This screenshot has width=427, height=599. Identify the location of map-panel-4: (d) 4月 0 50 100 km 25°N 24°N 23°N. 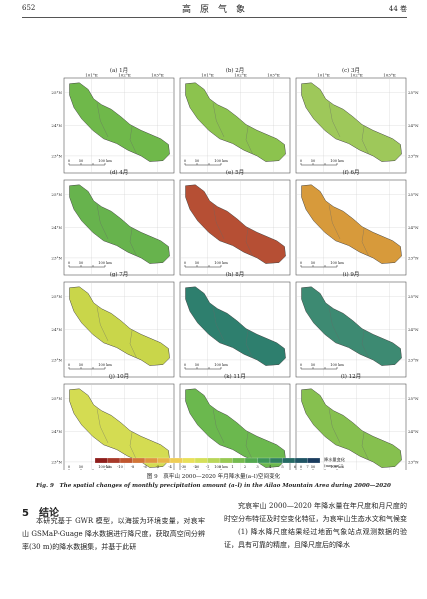
(113, 222).